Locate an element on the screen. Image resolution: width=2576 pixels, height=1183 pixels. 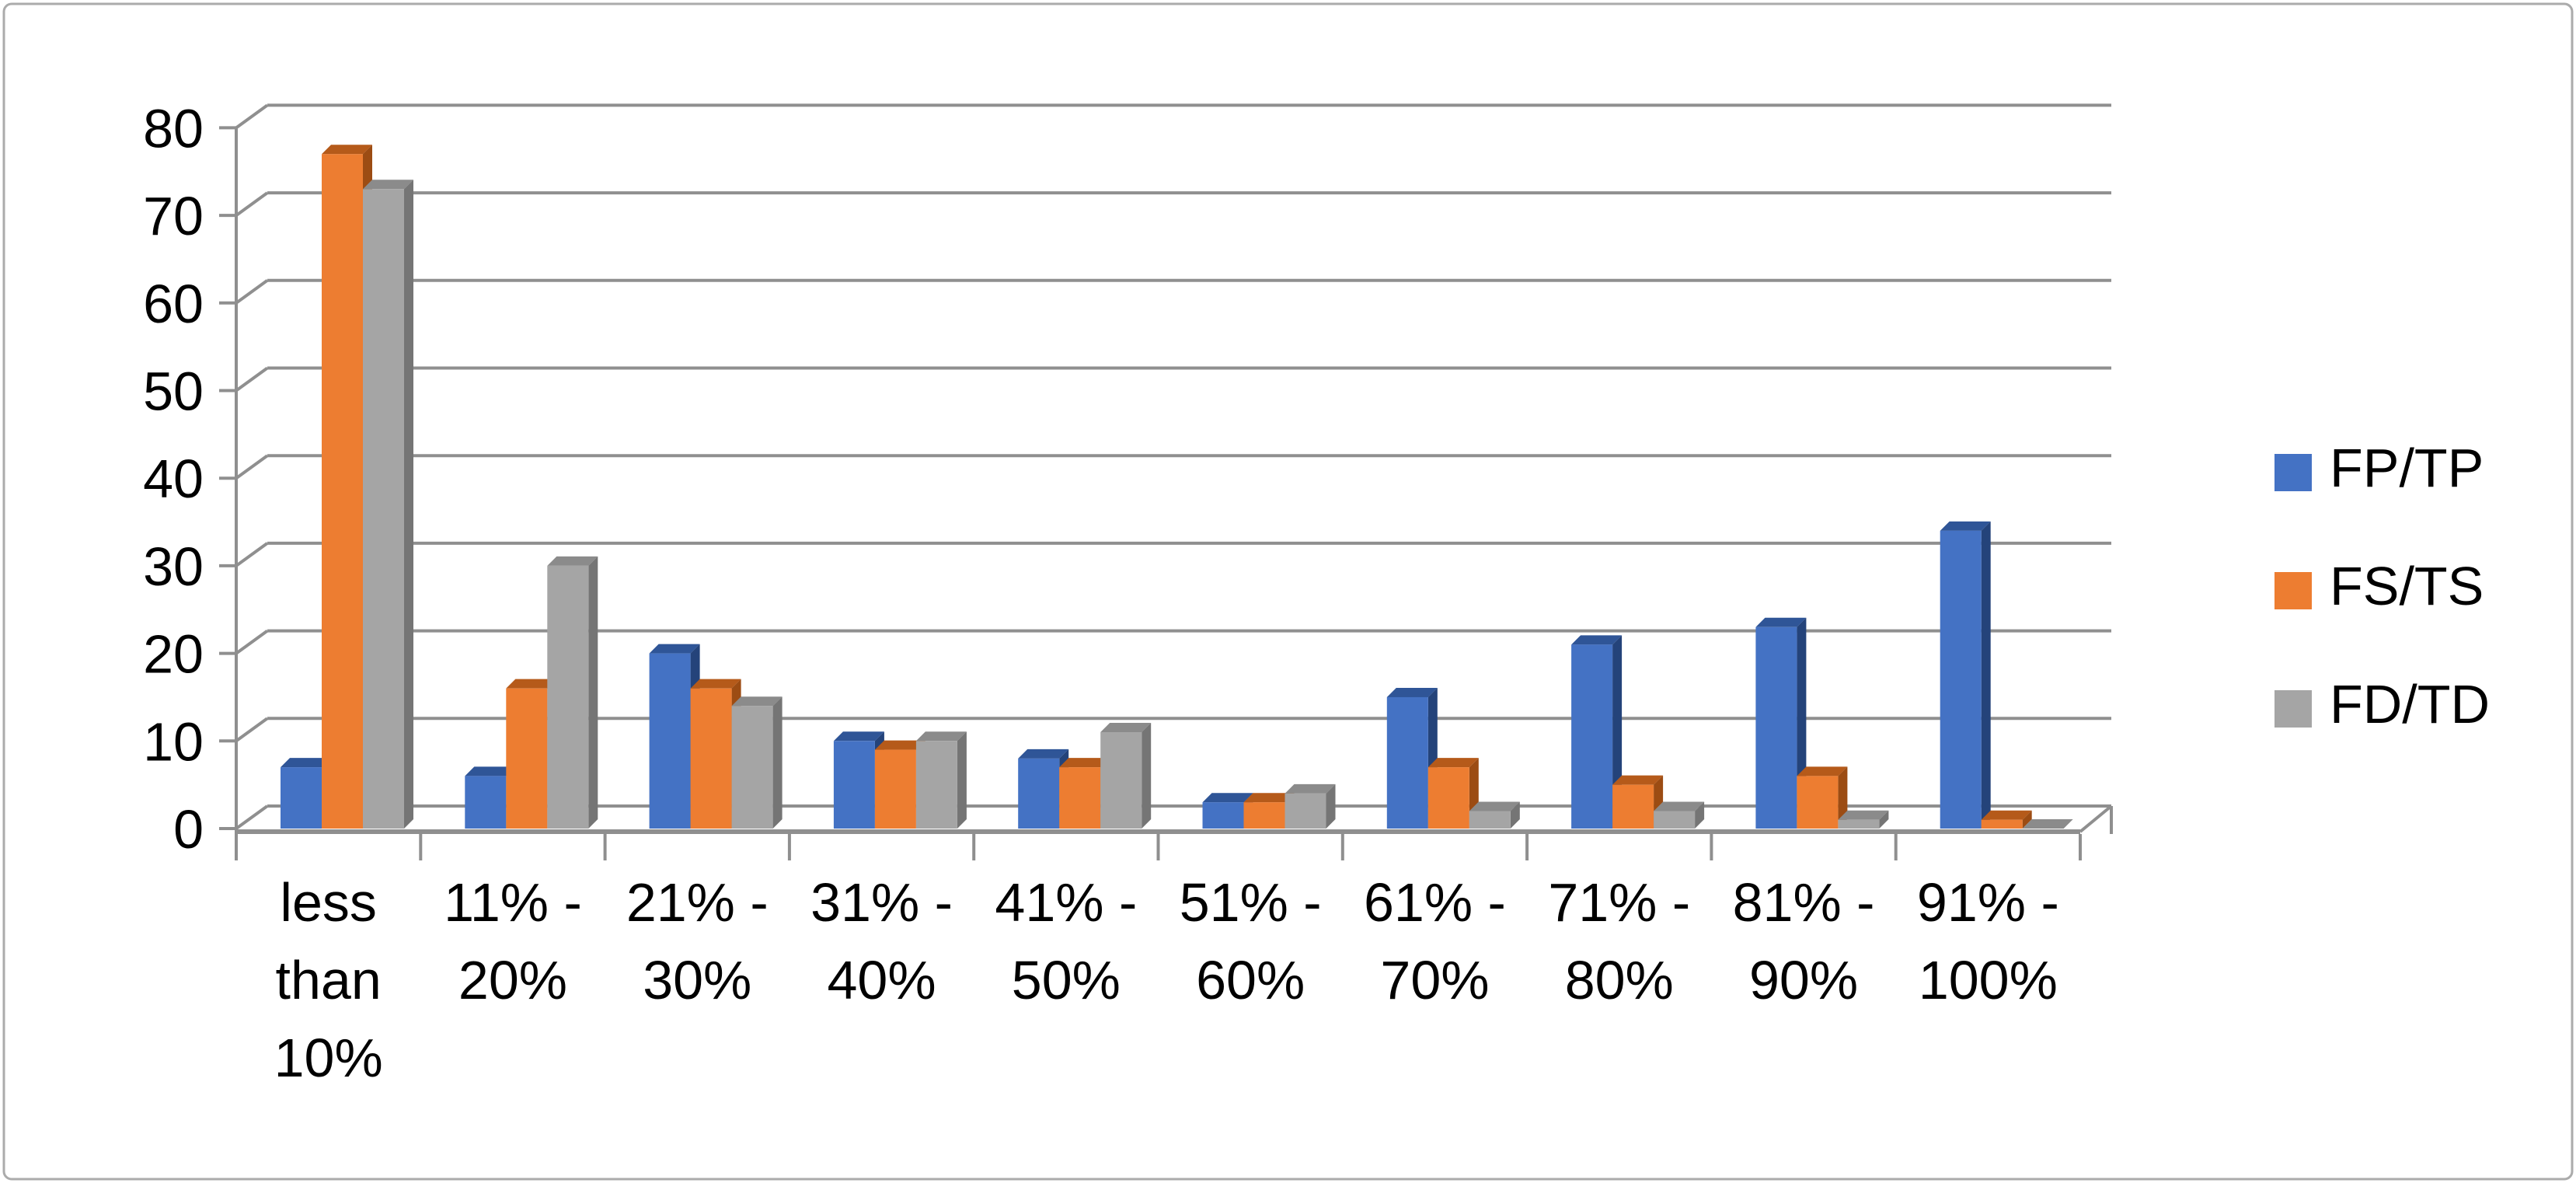
svg-text: 10% is located at coordinates (328, 1058).